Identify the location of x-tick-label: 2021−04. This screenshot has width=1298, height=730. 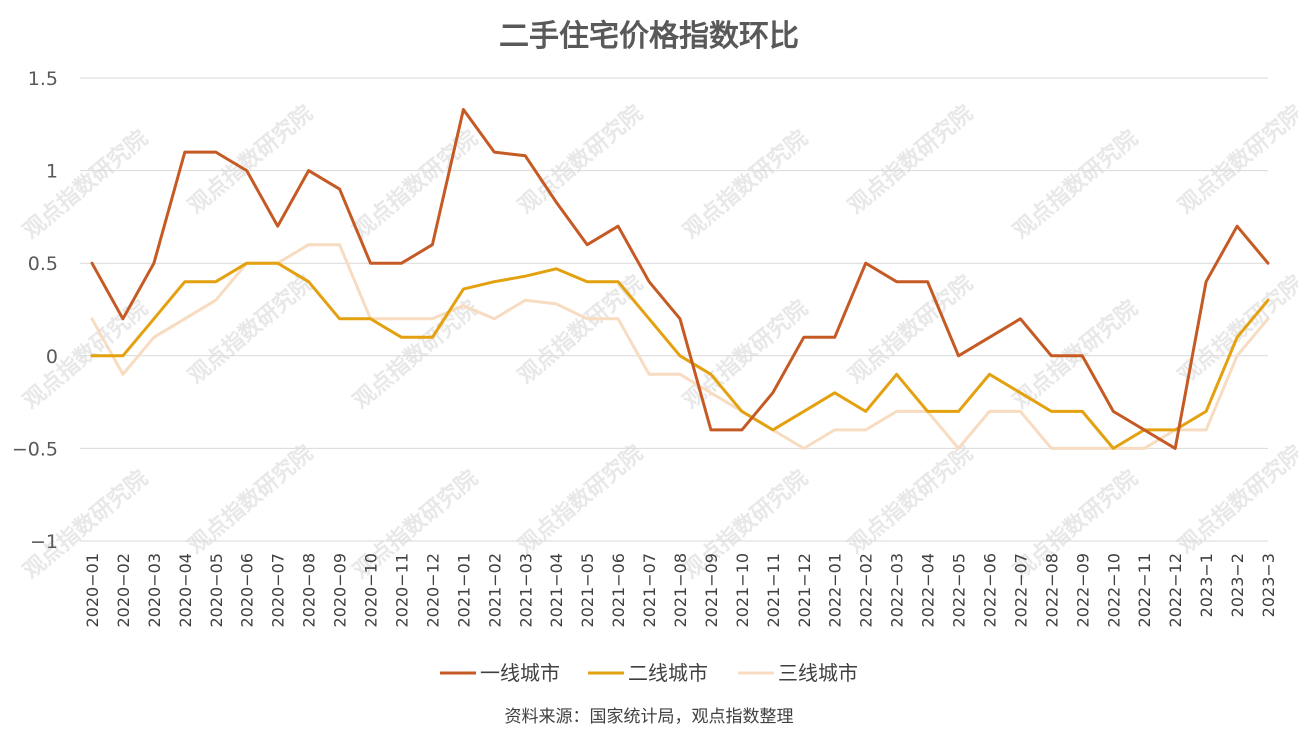
(556, 590).